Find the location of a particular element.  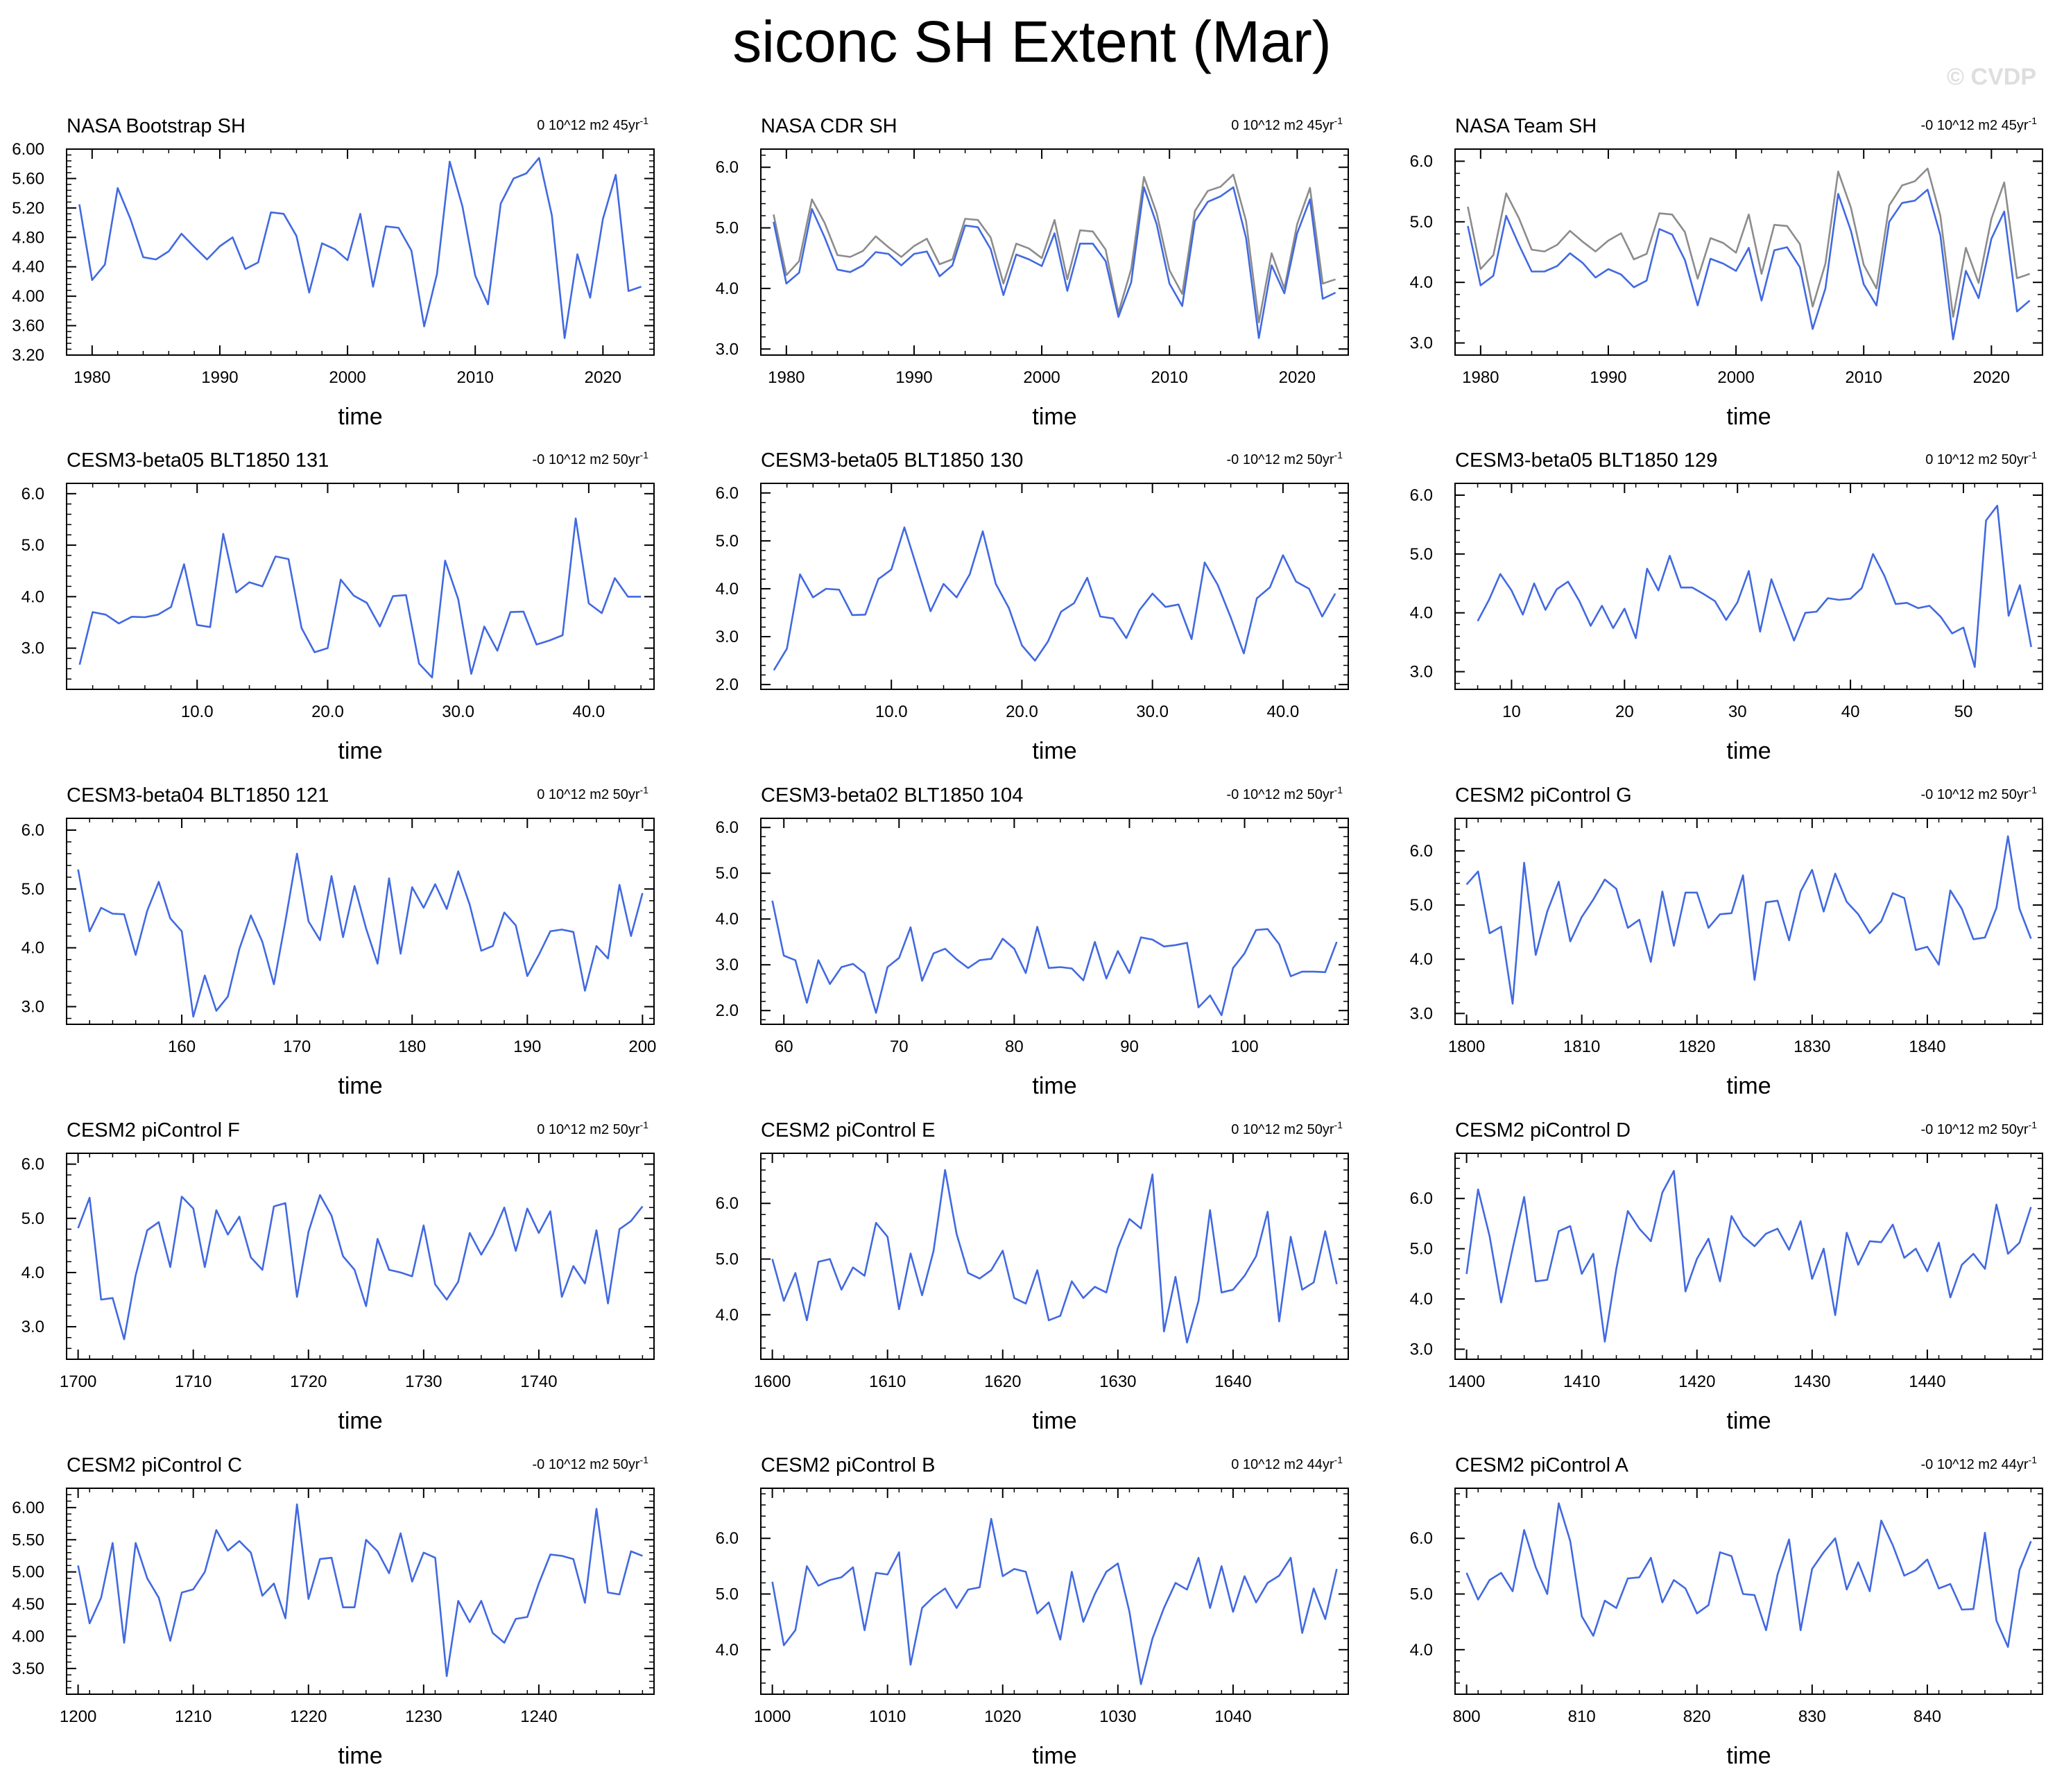

panel-stat: -0 10^12 m2 45yr-1 is located at coordinates (1979, 124).